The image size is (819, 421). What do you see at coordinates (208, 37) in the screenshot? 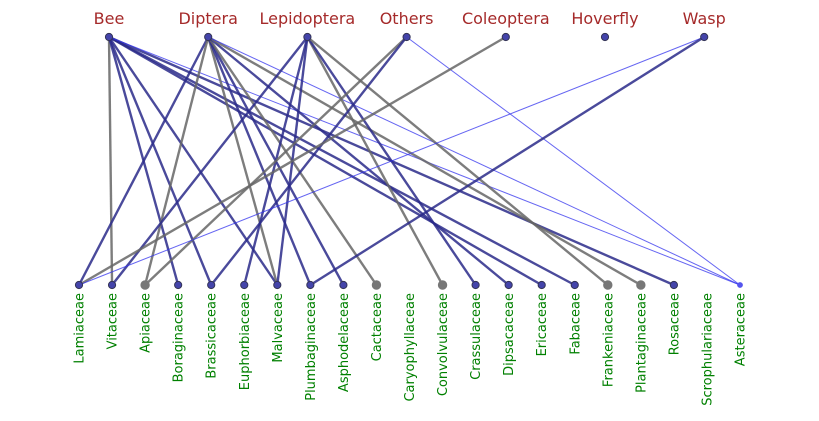
I see `top-node-diptera` at bounding box center [208, 37].